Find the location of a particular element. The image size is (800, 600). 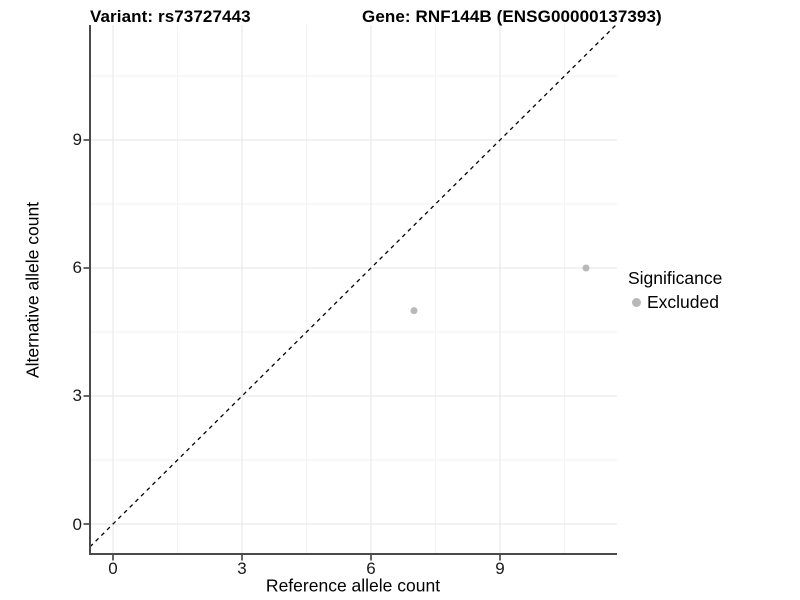

legend: Significance Excluded is located at coordinates (675, 290).